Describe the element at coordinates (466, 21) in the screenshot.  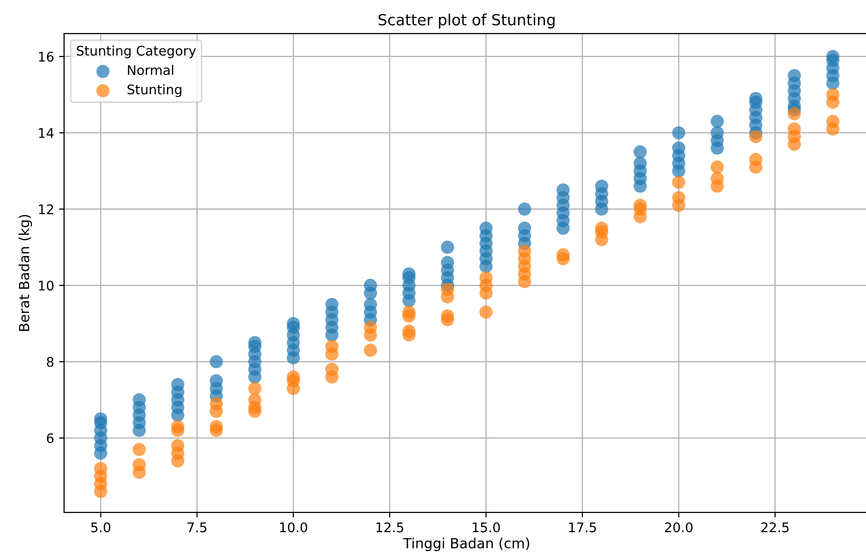
I see `chart-title: Scatter plot of Stunting` at that location.